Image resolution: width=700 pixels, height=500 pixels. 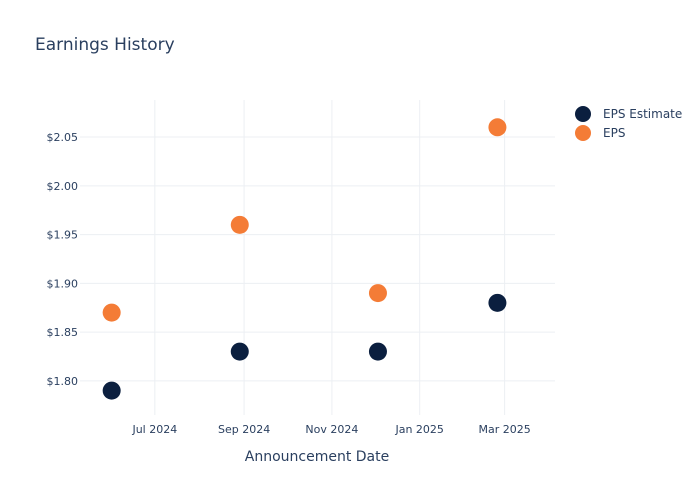 I want to click on x-tick-label: Nov 2024, so click(x=331, y=429).